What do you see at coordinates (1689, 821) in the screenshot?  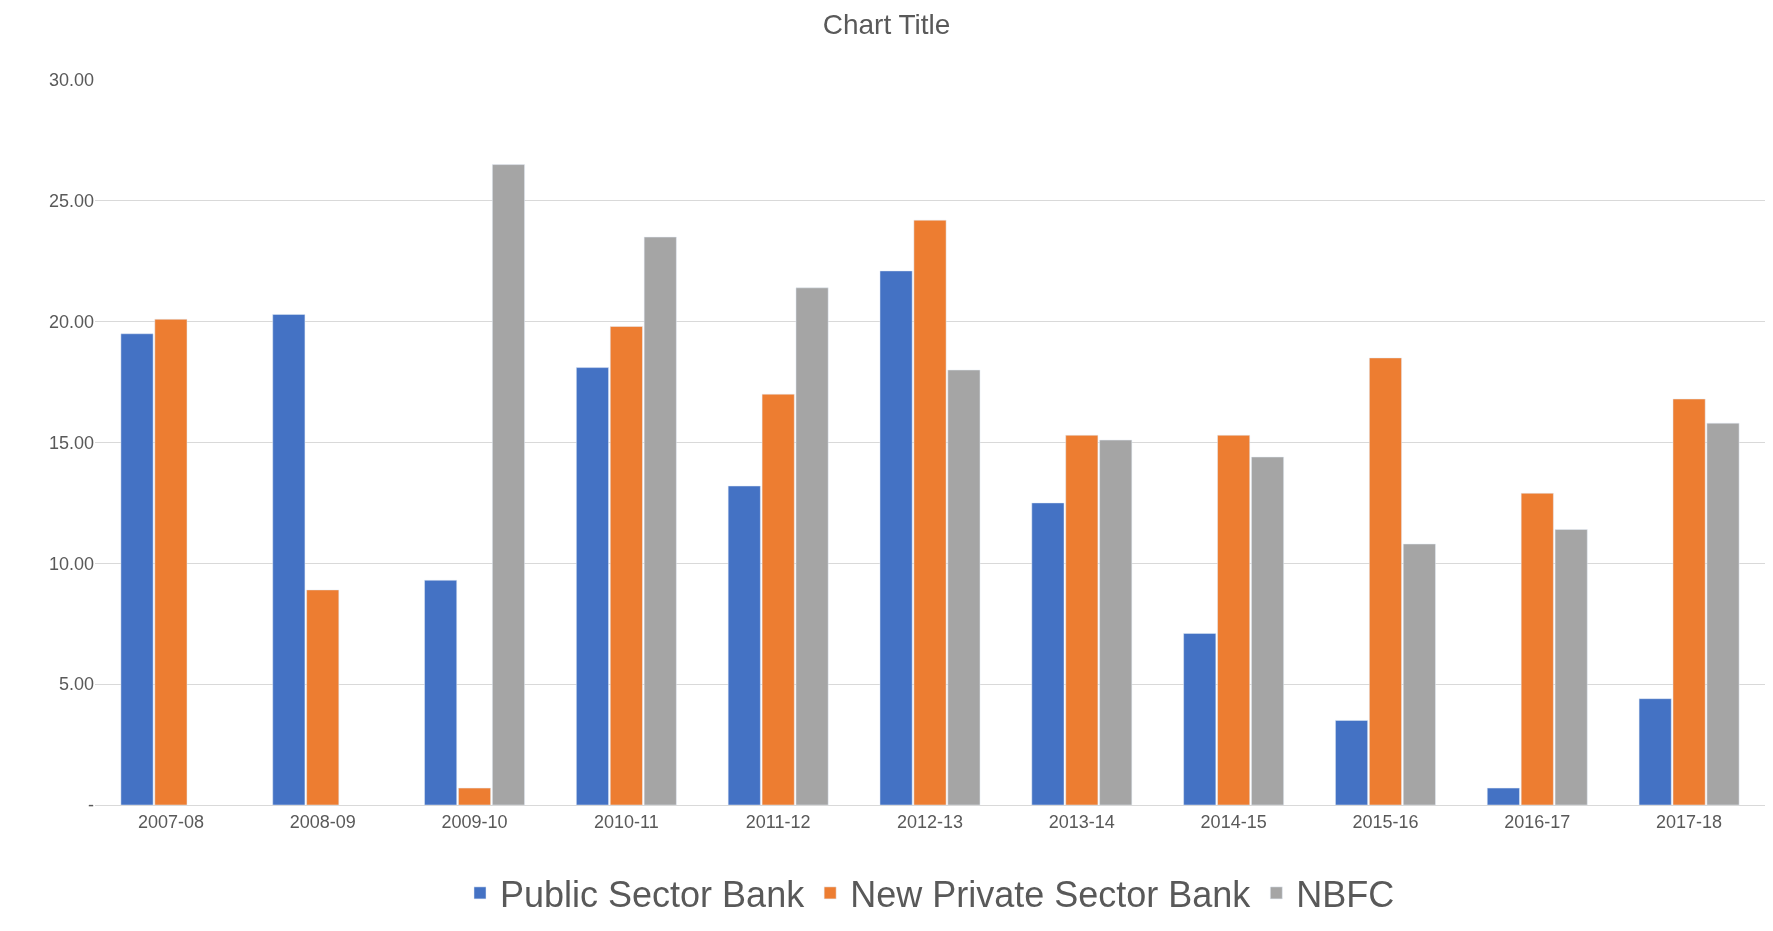 I see `x-tick-label: 2017-18` at bounding box center [1689, 821].